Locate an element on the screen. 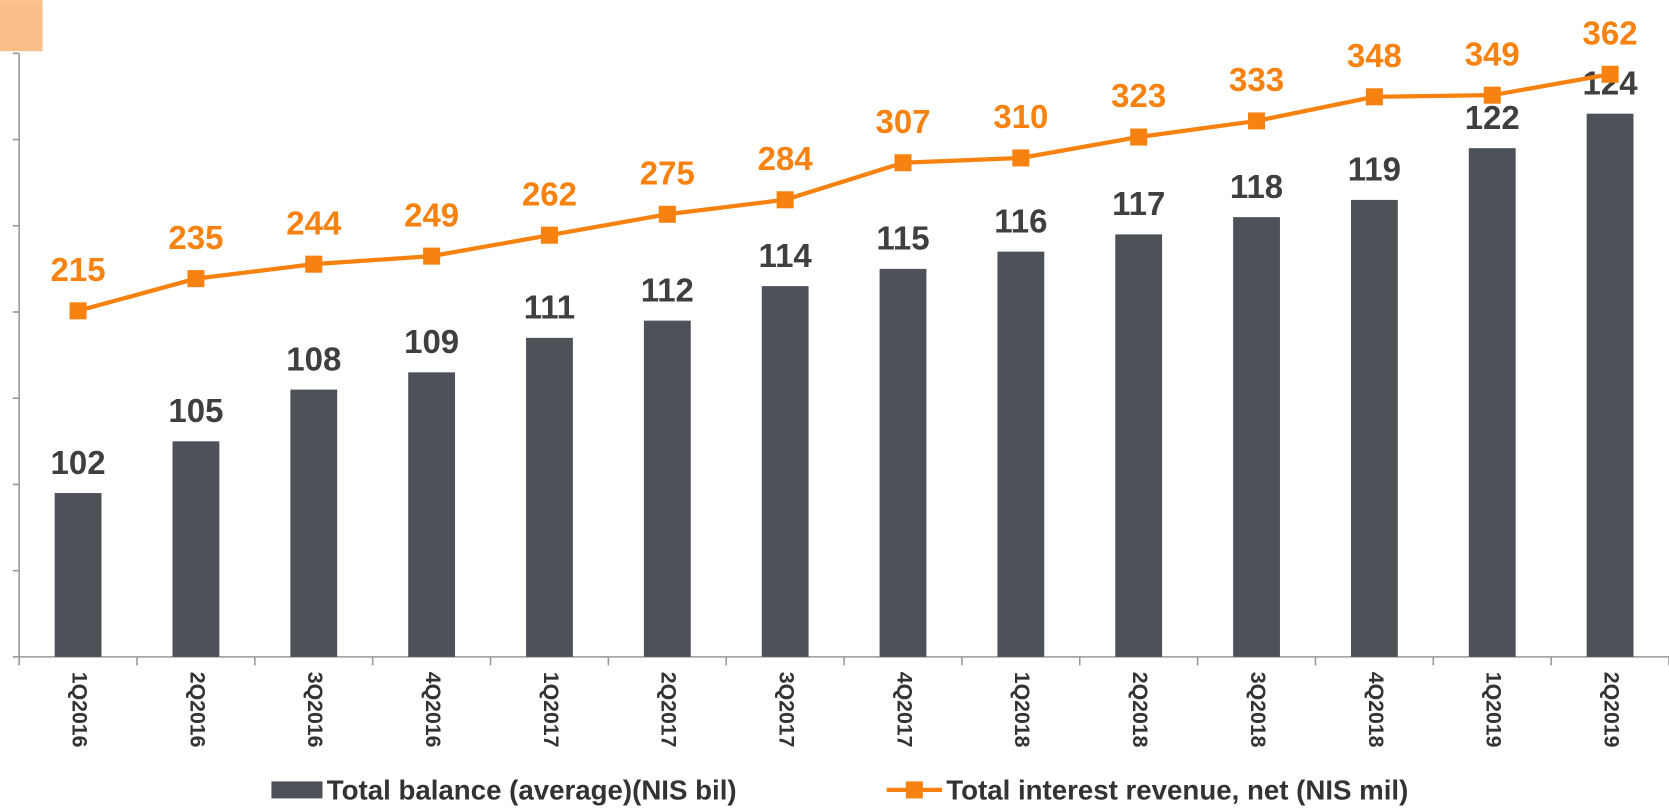 Image resolution: width=1669 pixels, height=811 pixels. line-label: 349 is located at coordinates (1492, 53).